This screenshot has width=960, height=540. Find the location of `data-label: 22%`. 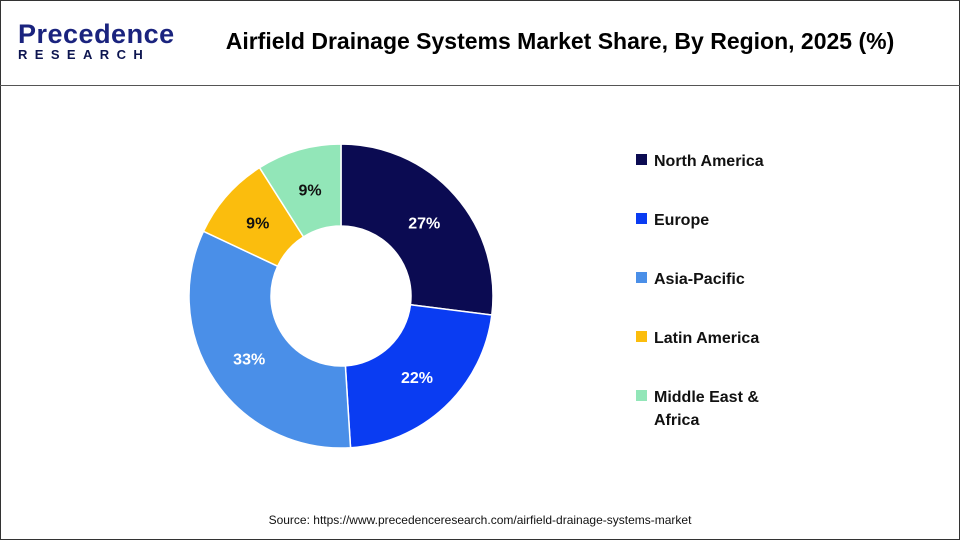

data-label: 22% is located at coordinates (417, 378).